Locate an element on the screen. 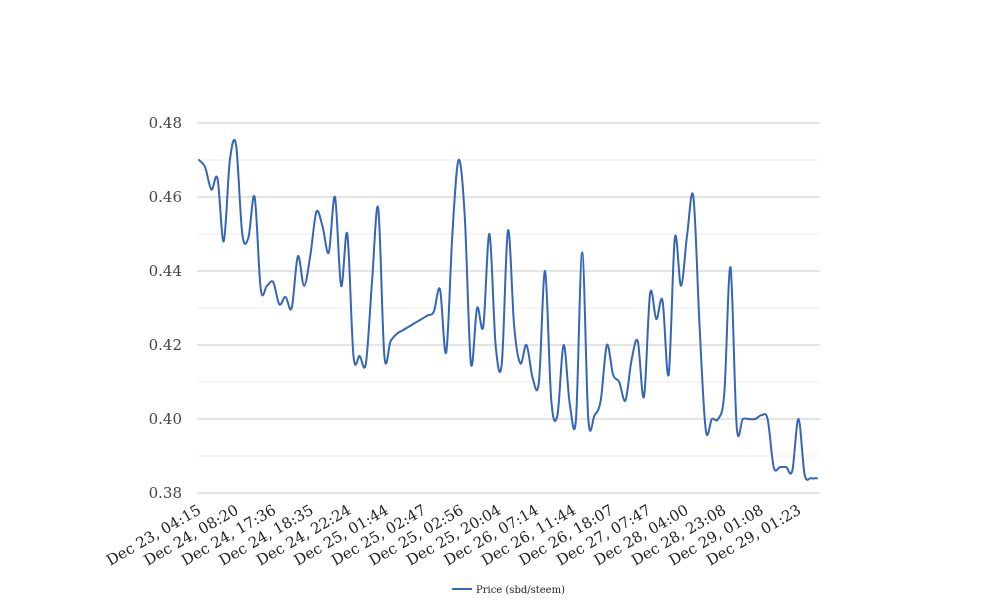  legend: Price (sbd/steem) is located at coordinates (508, 590).